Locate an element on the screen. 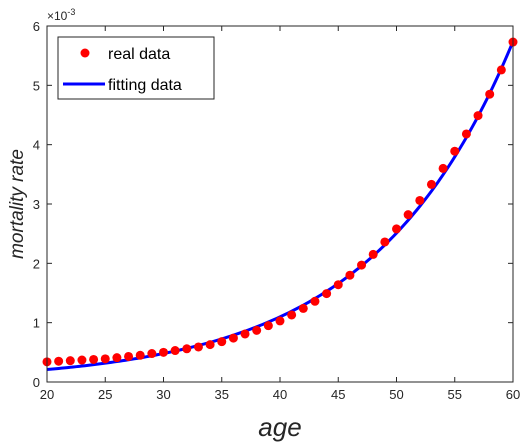 This screenshot has height=443, width=520. y-tick-label: 6 is located at coordinates (36, 26).